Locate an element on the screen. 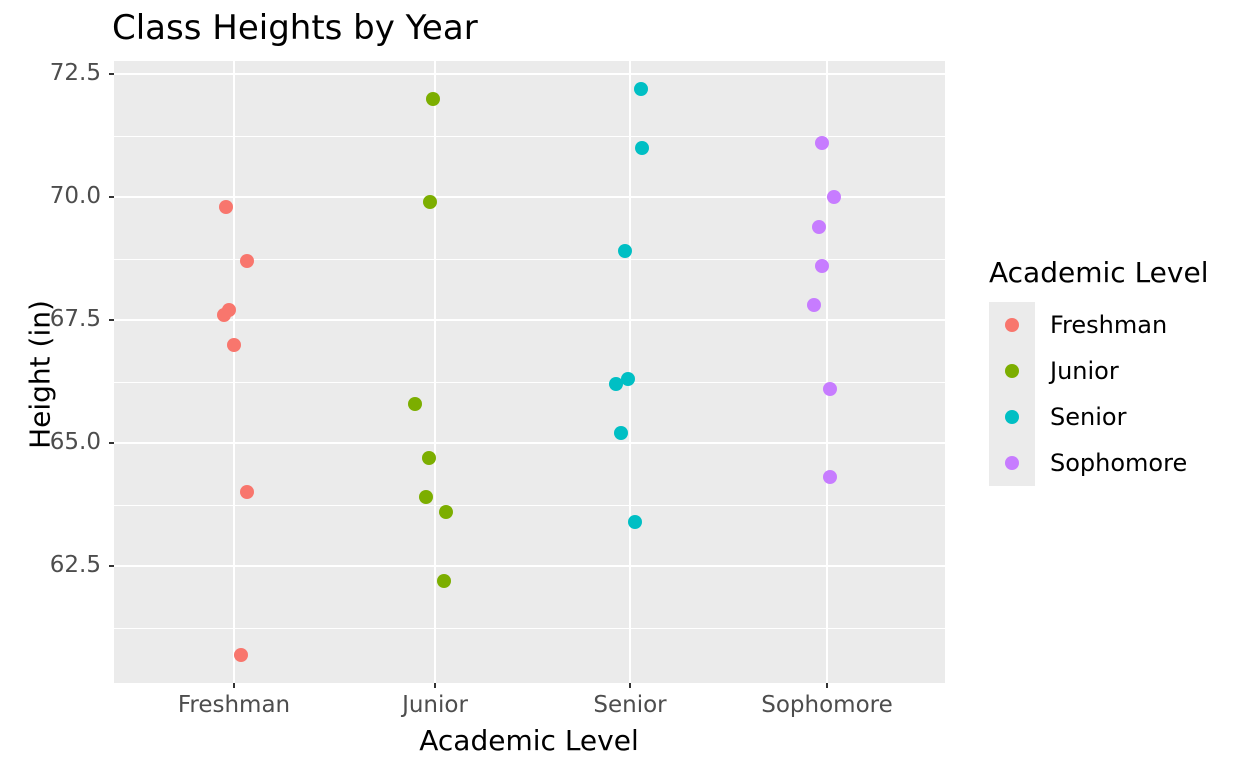  legend-label: Freshman is located at coordinates (1109, 325).